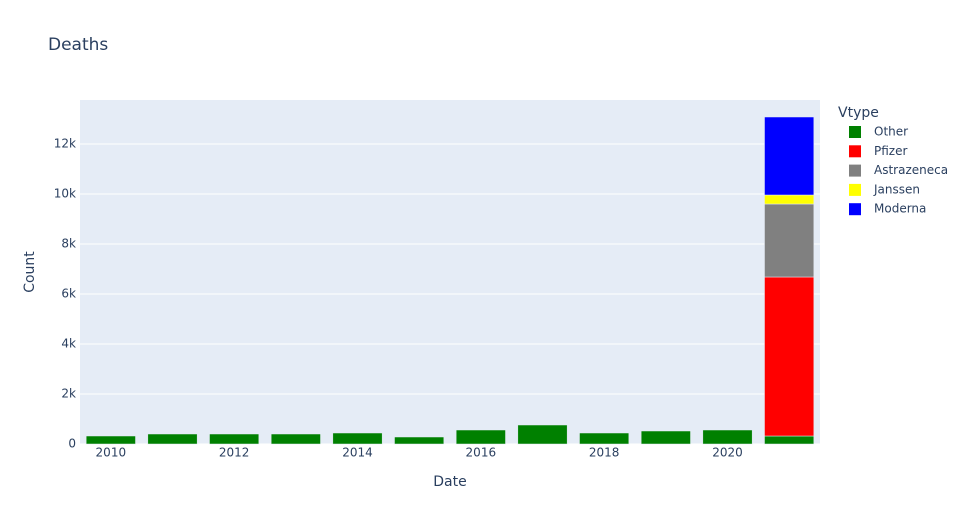  What do you see at coordinates (481, 453) in the screenshot?
I see `x-tick-label: 2016` at bounding box center [481, 453].